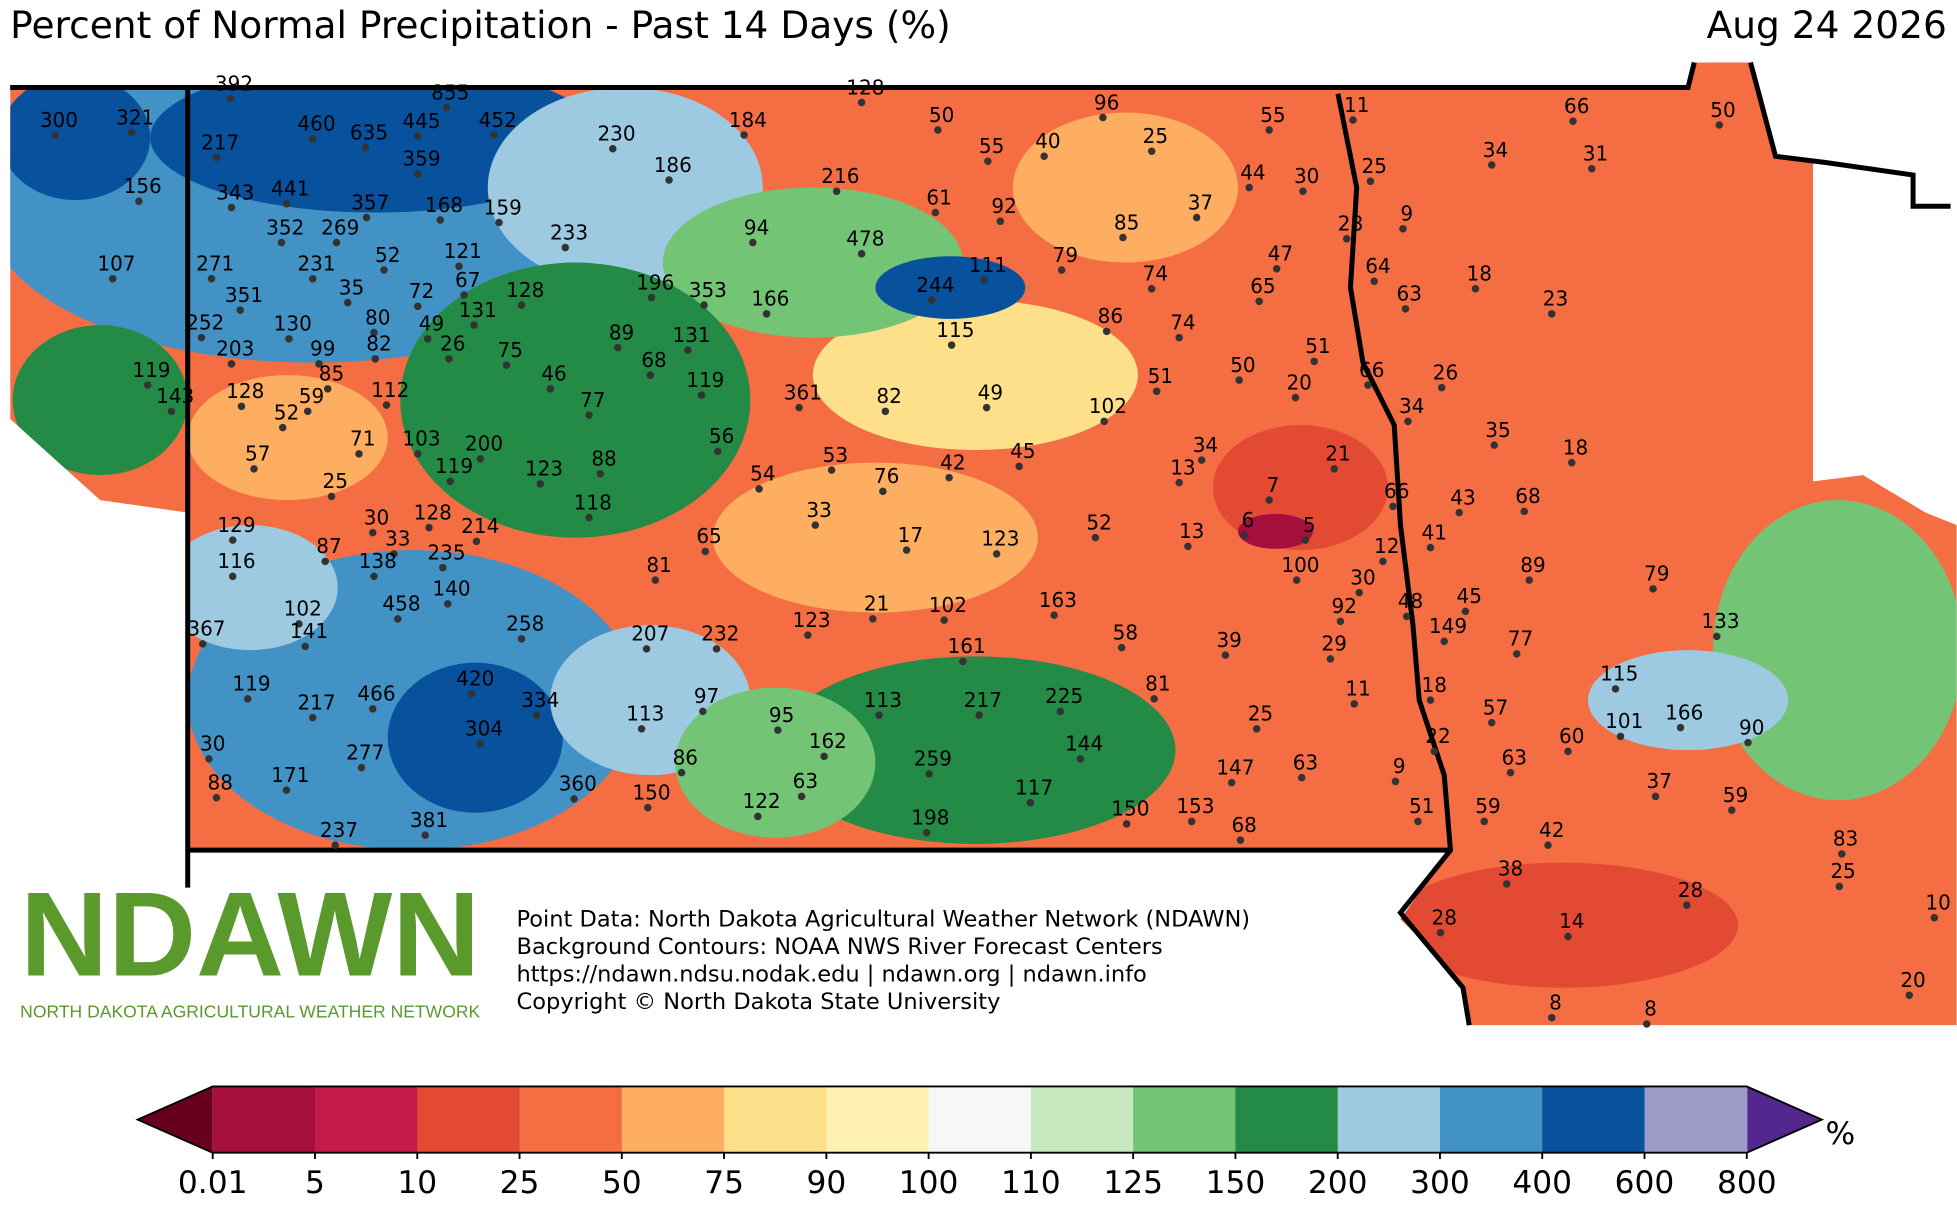  I want to click on colorbar-unit: %, so click(1841, 1134).